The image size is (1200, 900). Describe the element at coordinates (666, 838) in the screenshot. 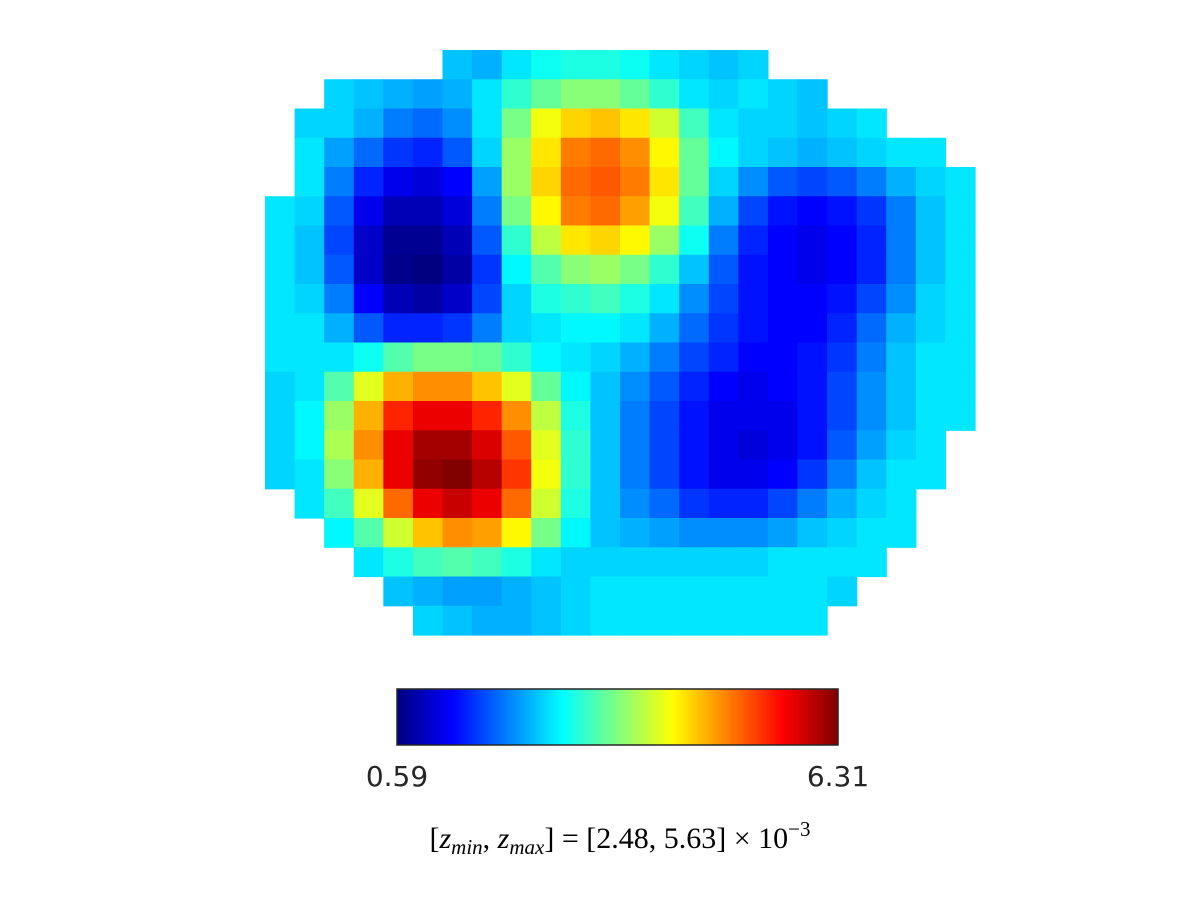

I see `caption-part: ] = [2.48, 5.63] × 10` at that location.